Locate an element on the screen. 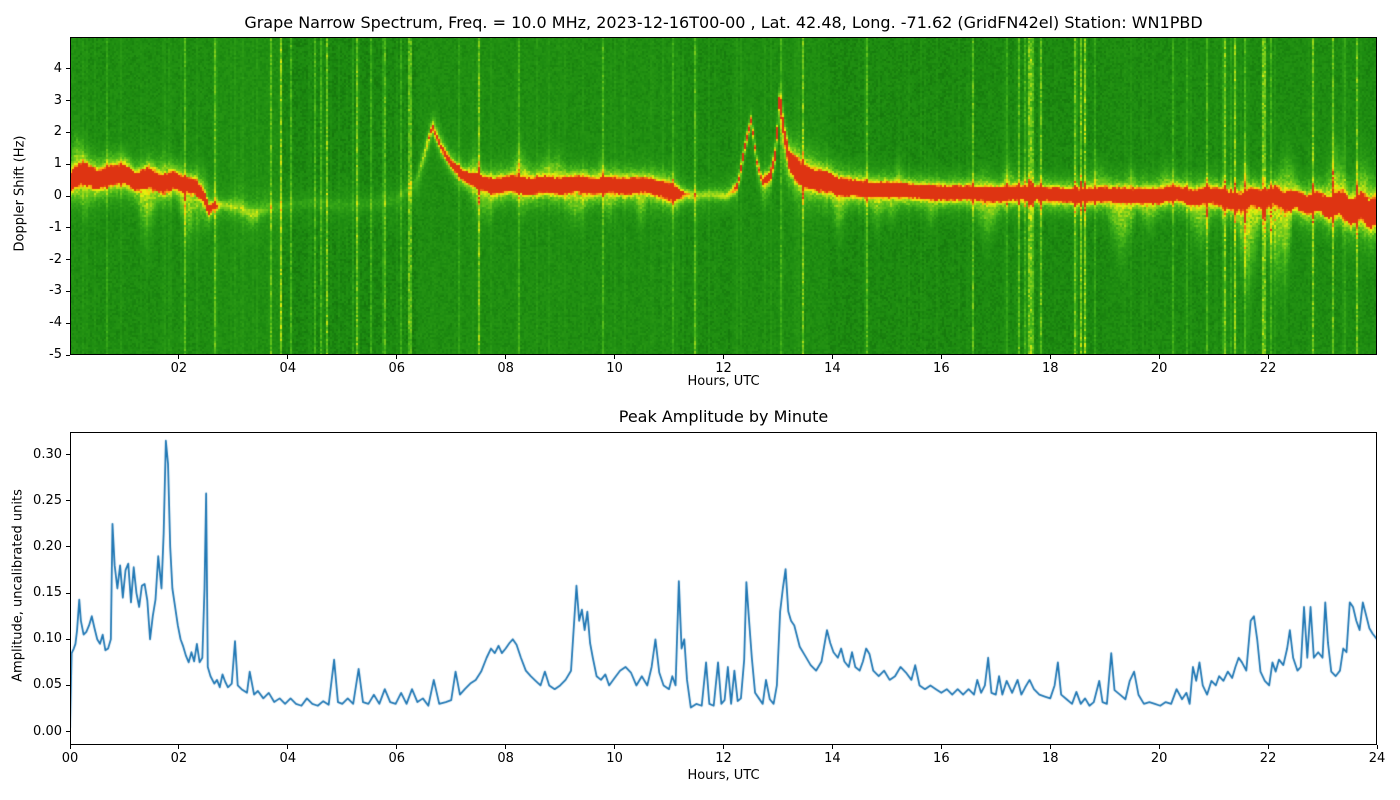  y-tick-label: -3 is located at coordinates (55, 291).